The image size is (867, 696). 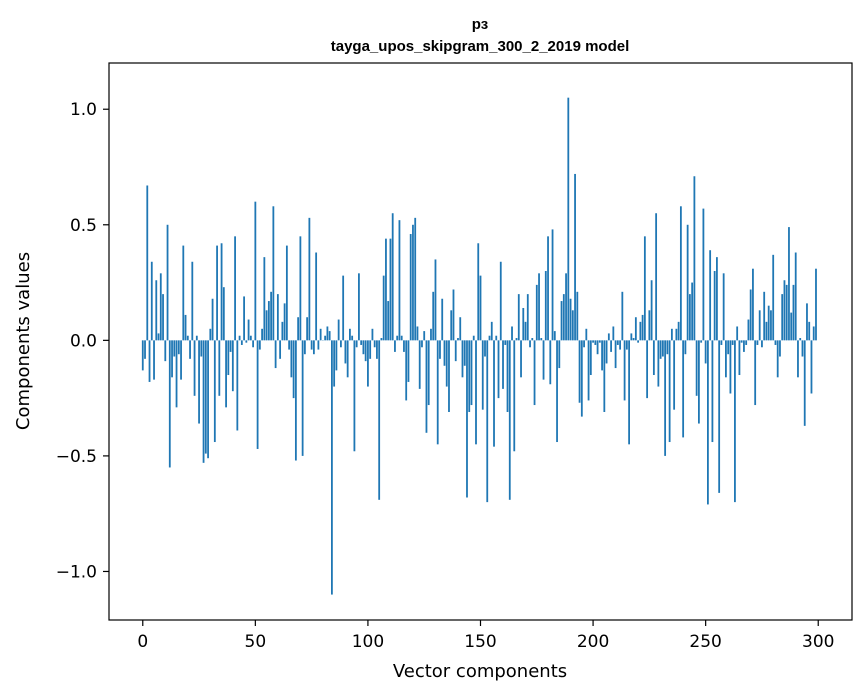 I want to click on x-tick-label: 300, so click(x=818, y=642).